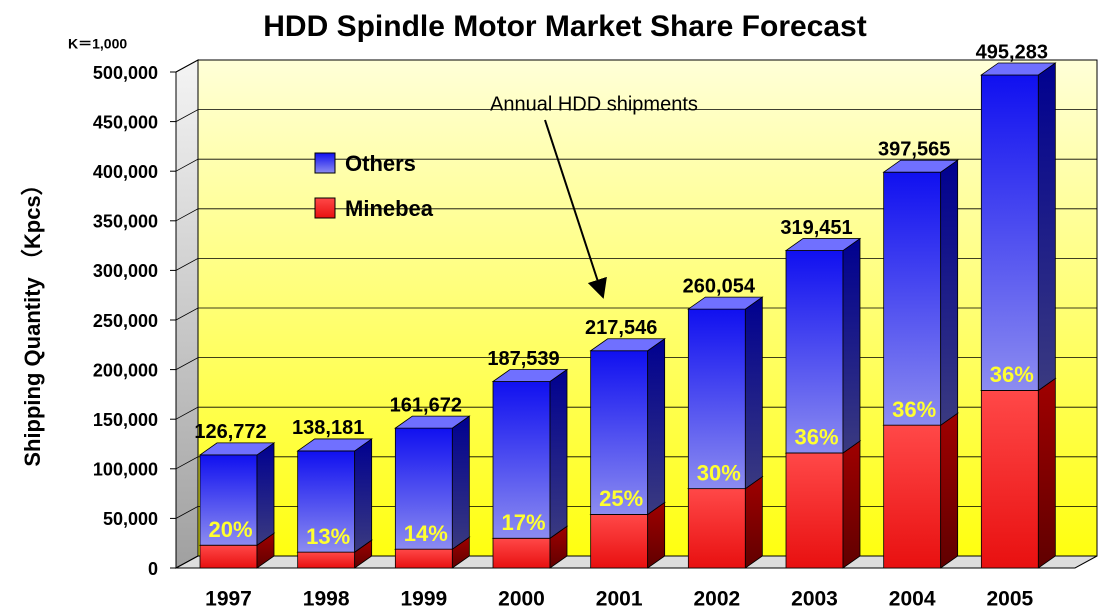  Describe the element at coordinates (125, 420) in the screenshot. I see `y-tick-label: 150,000` at that location.